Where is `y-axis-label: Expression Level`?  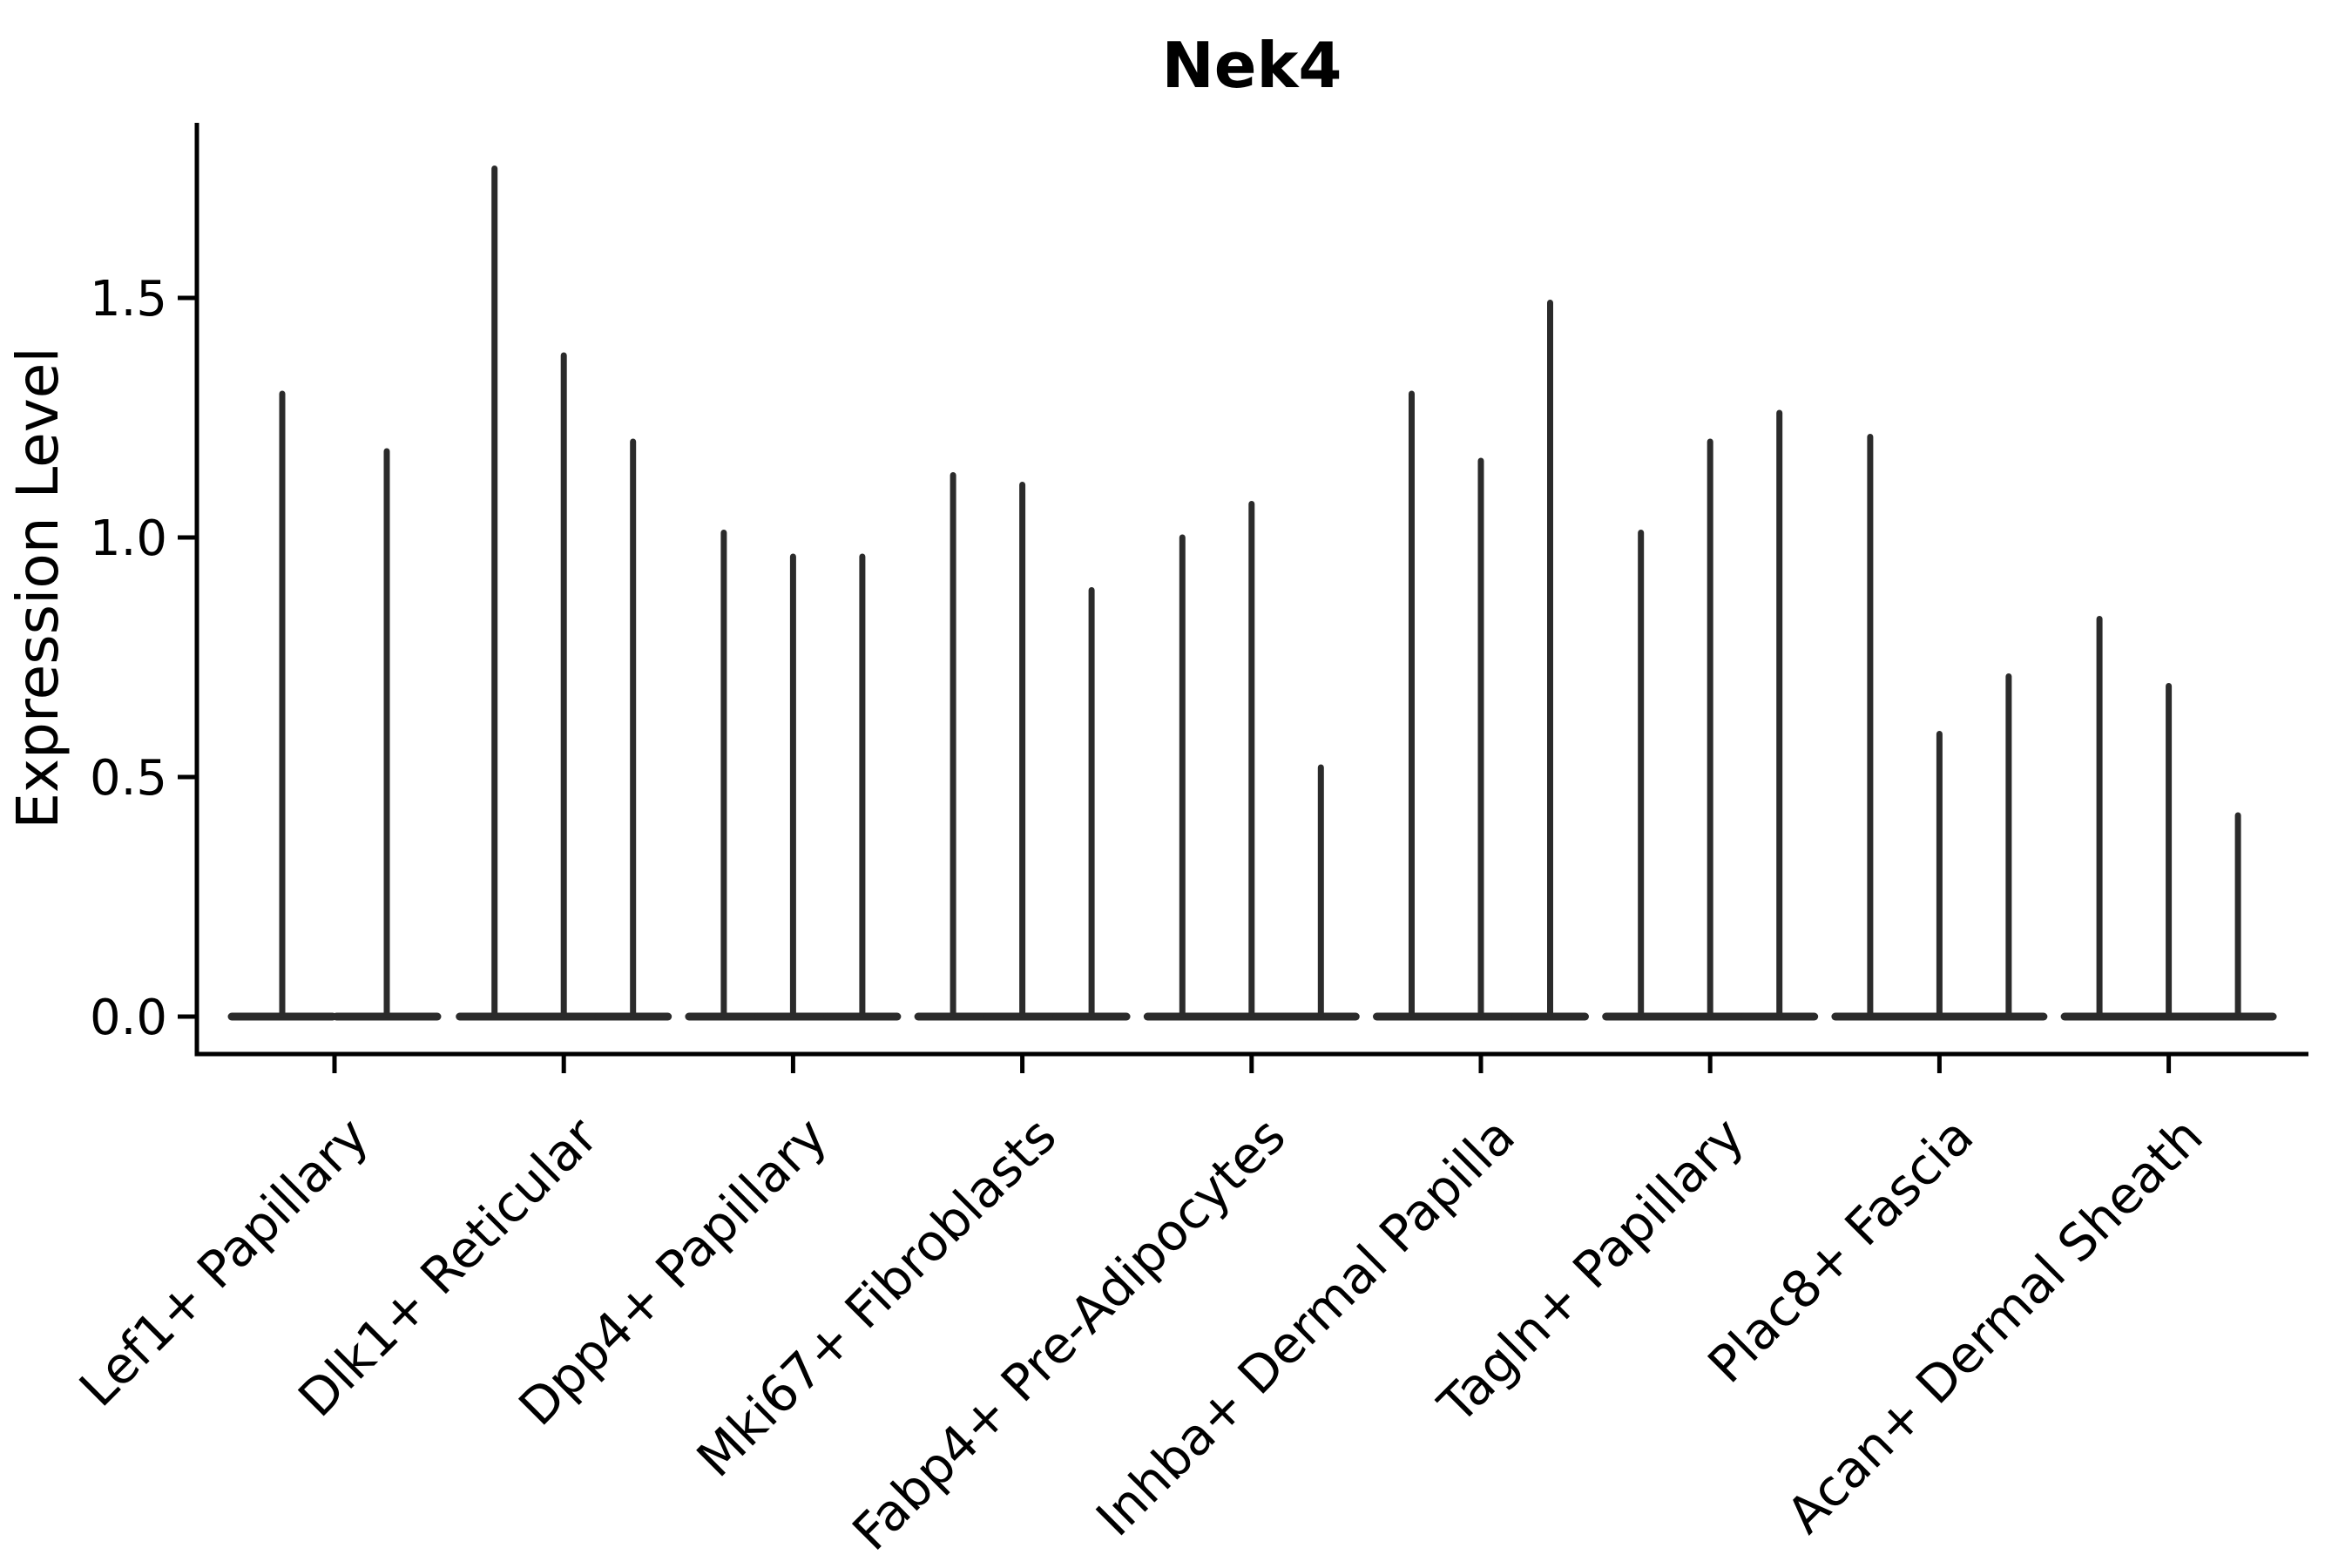
y-axis-label: Expression Level is located at coordinates (37, 587).